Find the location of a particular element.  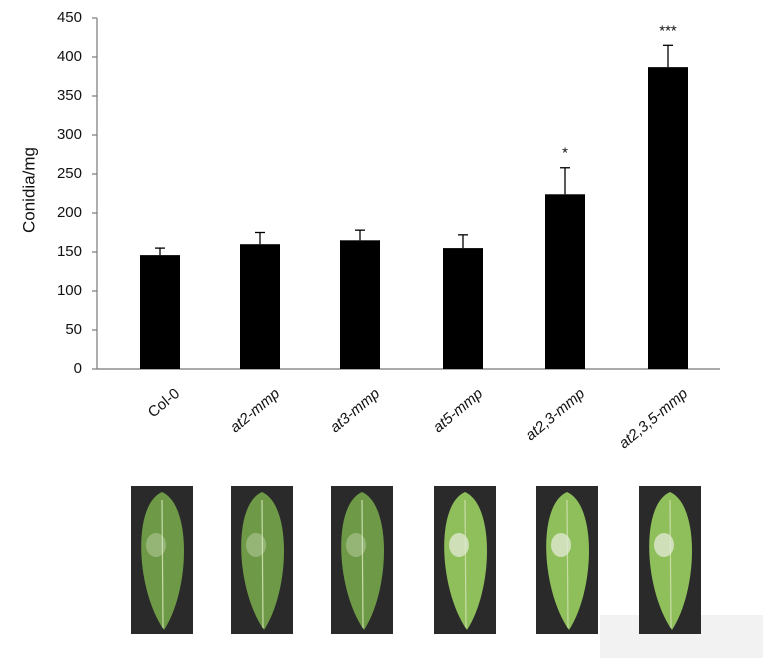

significance-label: * is located at coordinates (565, 153).